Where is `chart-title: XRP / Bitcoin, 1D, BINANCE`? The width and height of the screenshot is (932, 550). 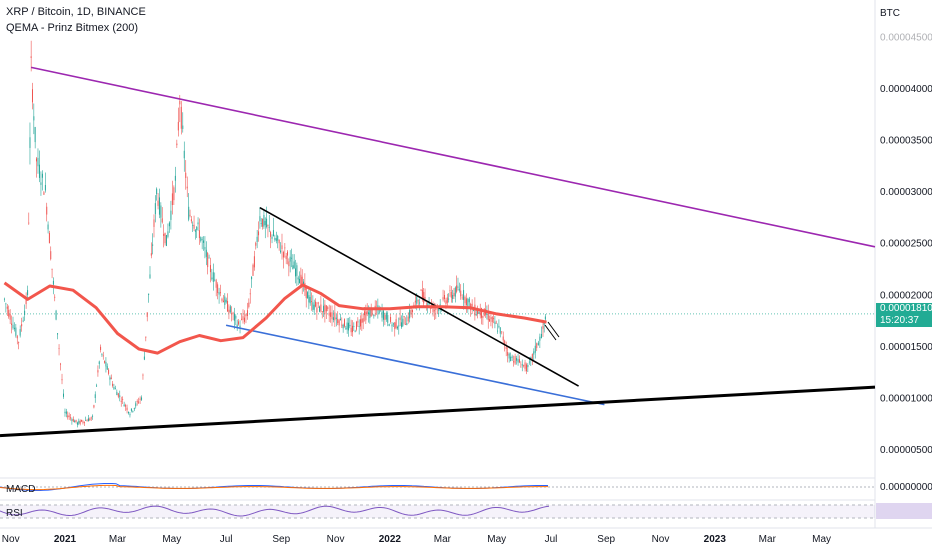
chart-title: XRP / Bitcoin, 1D, BINANCE is located at coordinates (76, 12).